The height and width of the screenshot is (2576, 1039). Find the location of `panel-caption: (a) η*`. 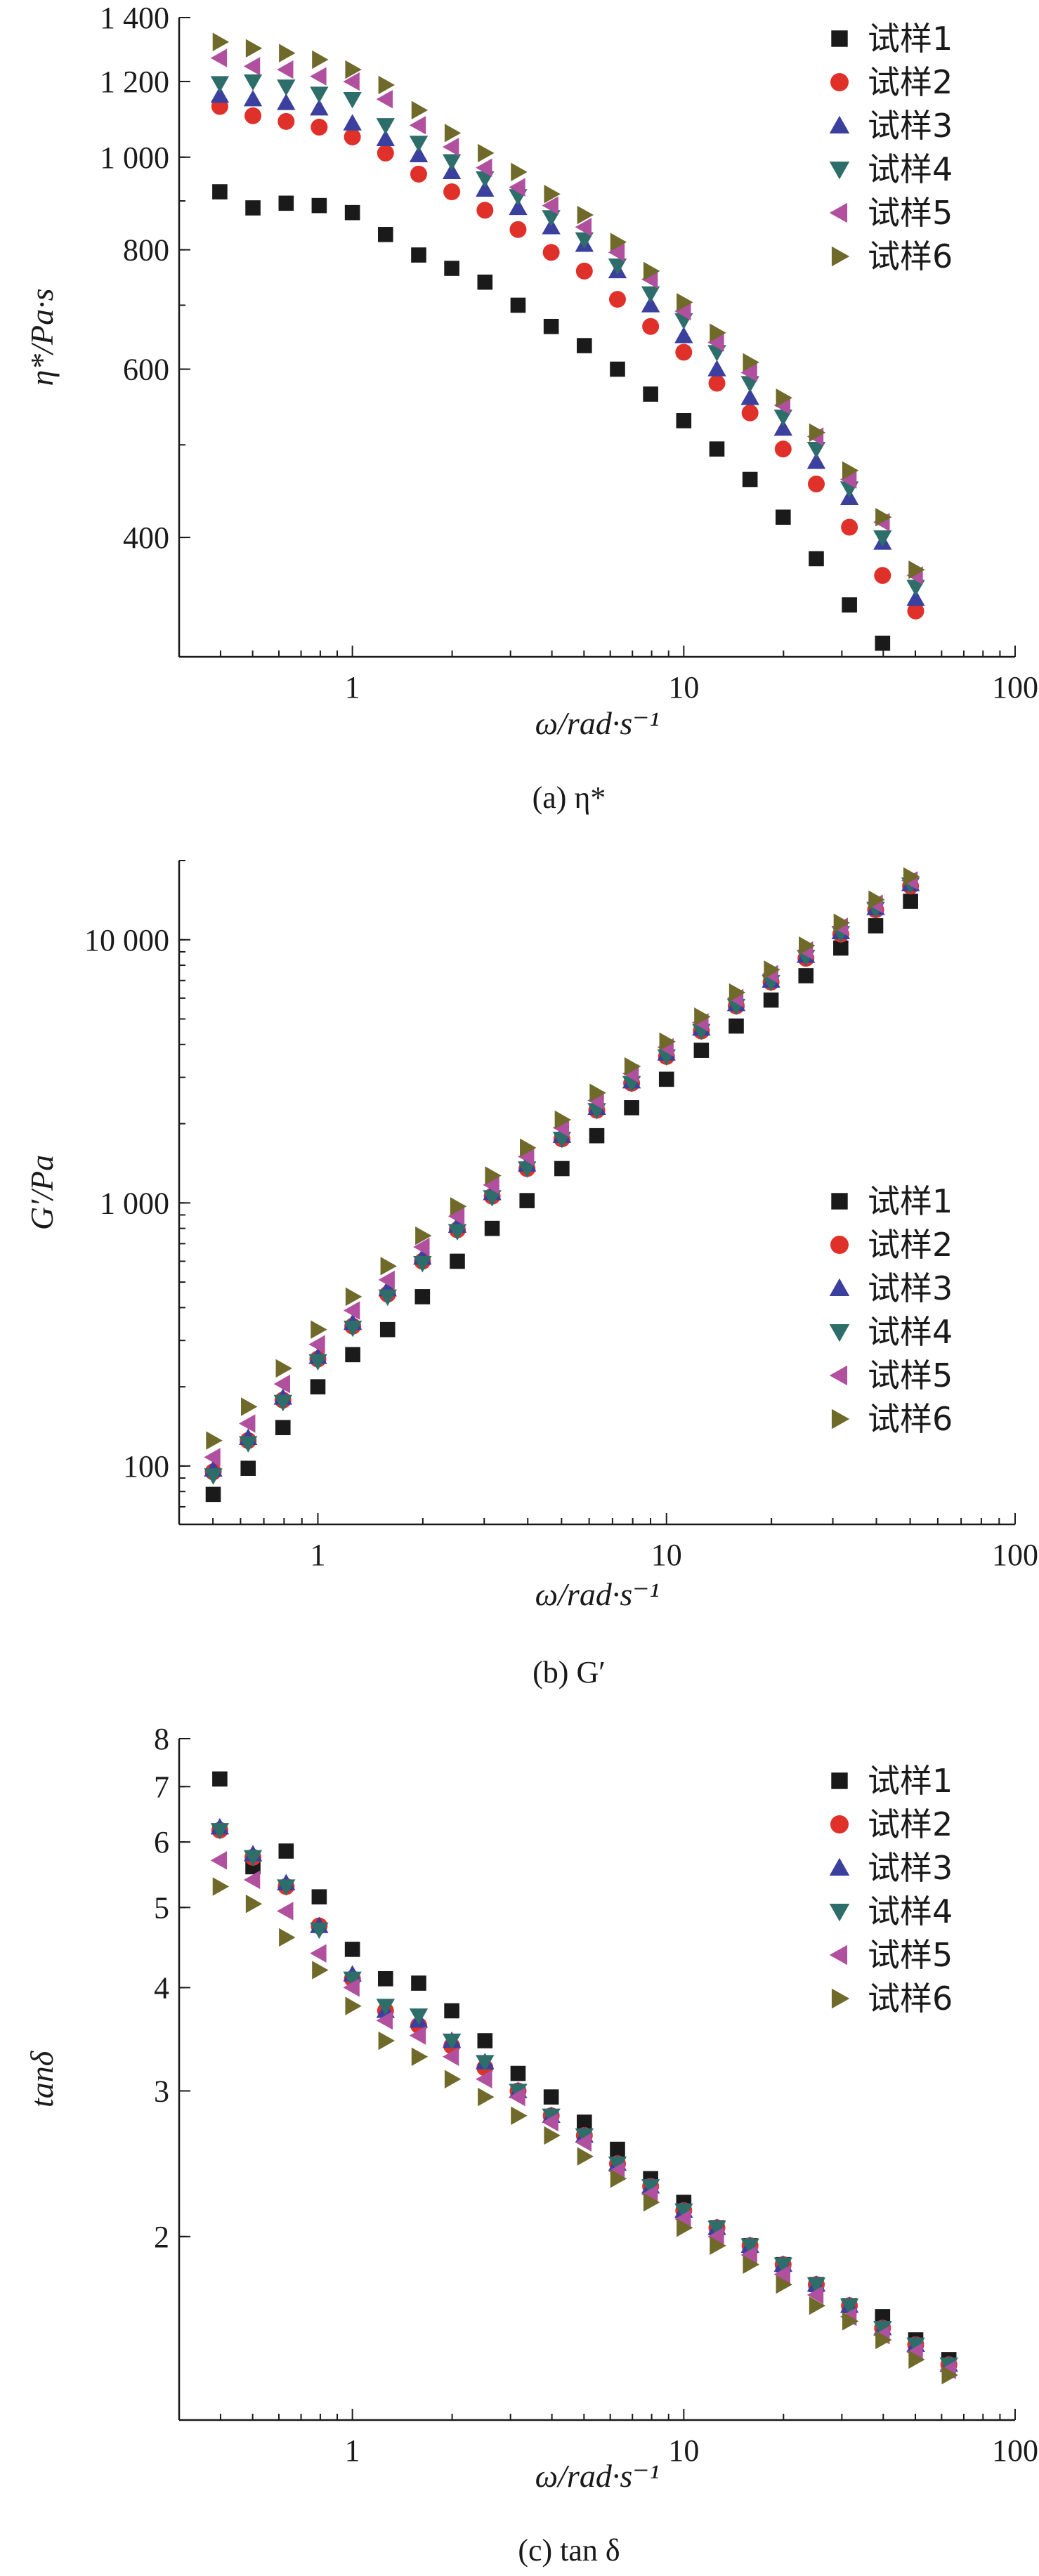

panel-caption: (a) η* is located at coordinates (569, 798).